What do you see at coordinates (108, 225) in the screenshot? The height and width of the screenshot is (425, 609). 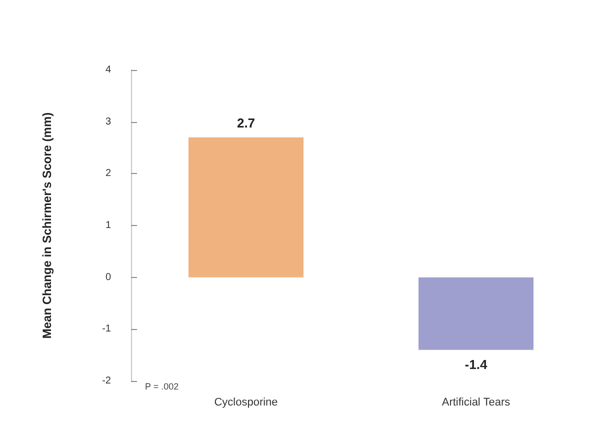 I see `y-tick-label: 1` at bounding box center [108, 225].